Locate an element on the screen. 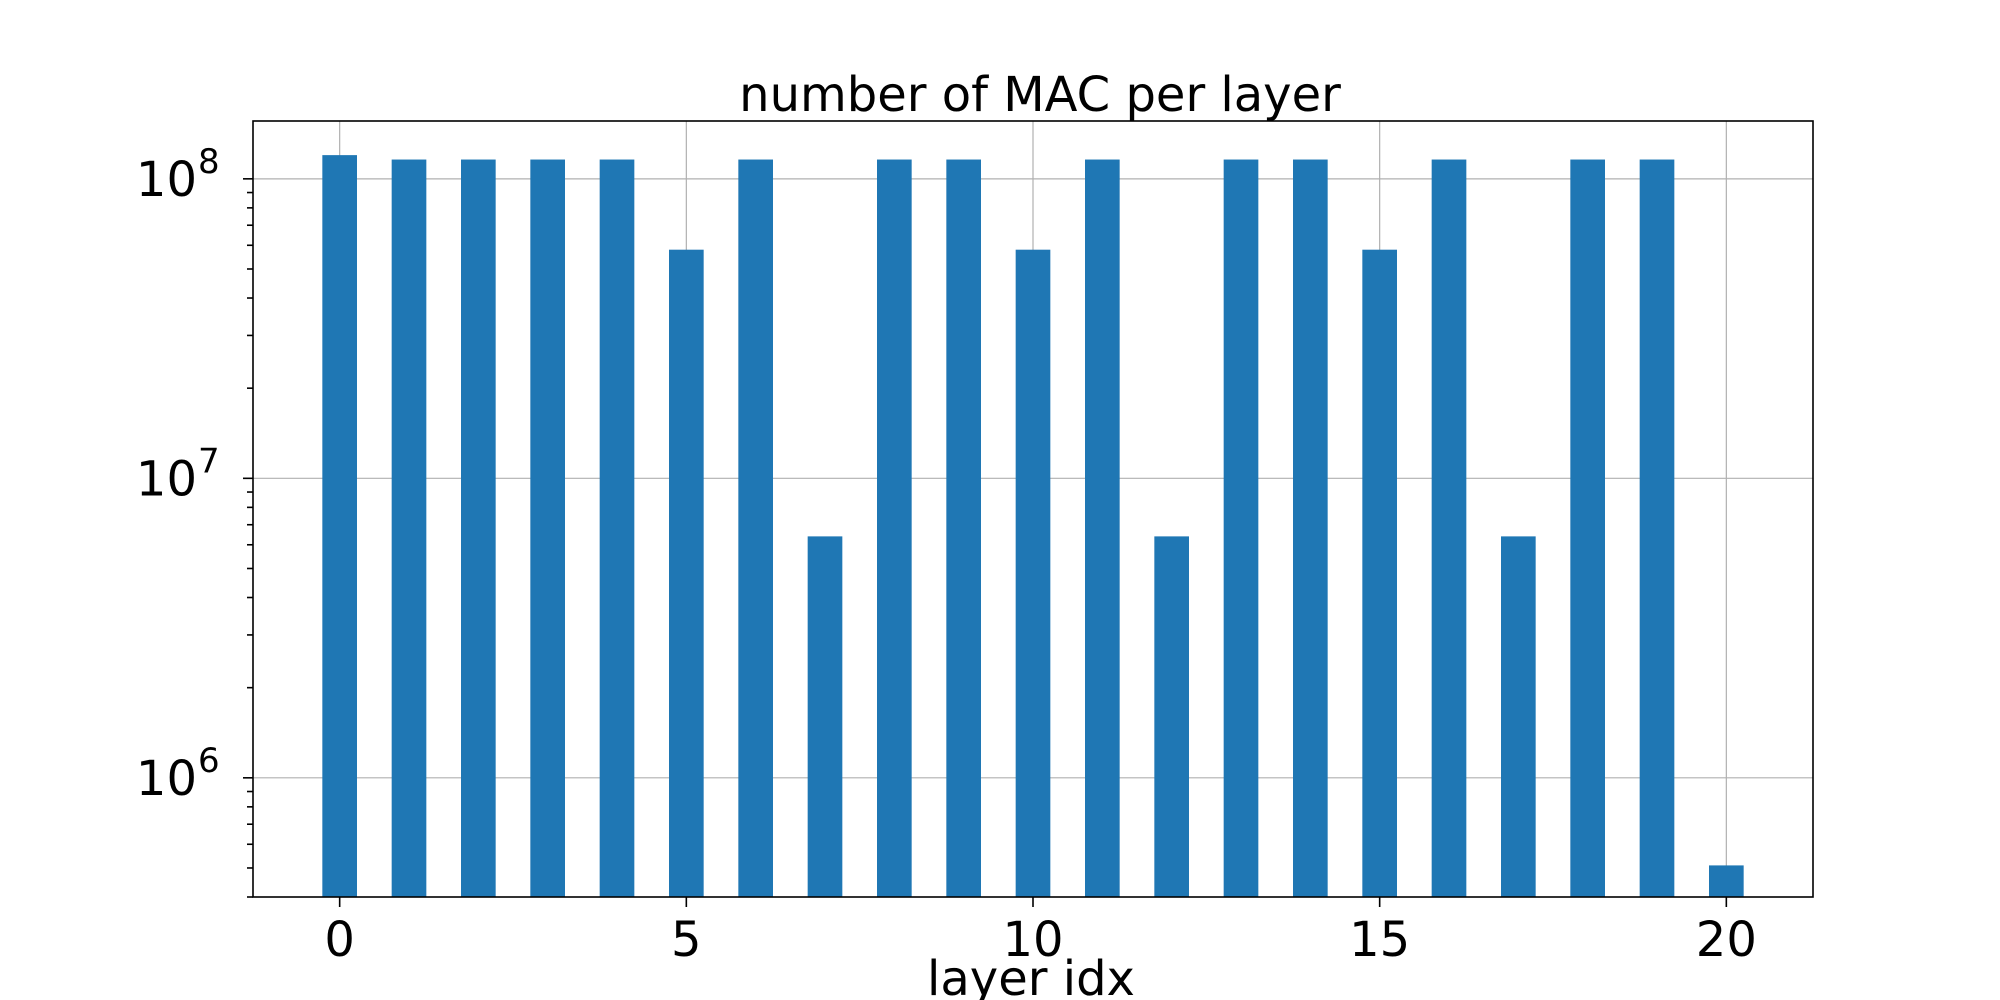  y-tick-exponent: 6 is located at coordinates (209, 761).